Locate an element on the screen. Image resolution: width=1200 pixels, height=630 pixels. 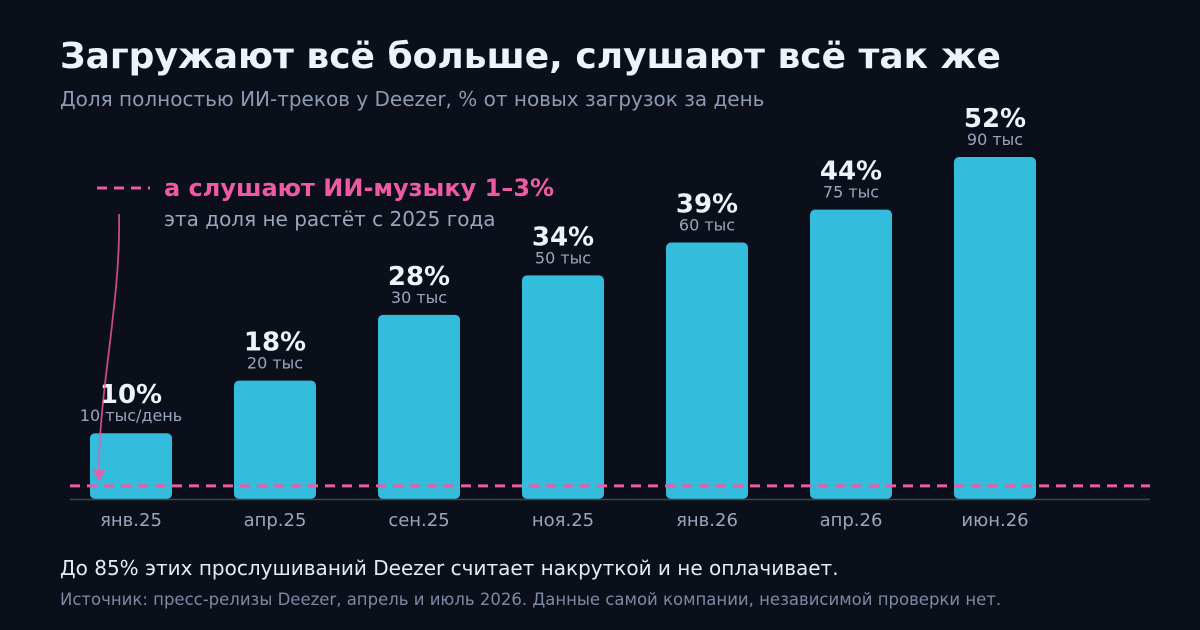
value-label: 34% is located at coordinates (563, 237).